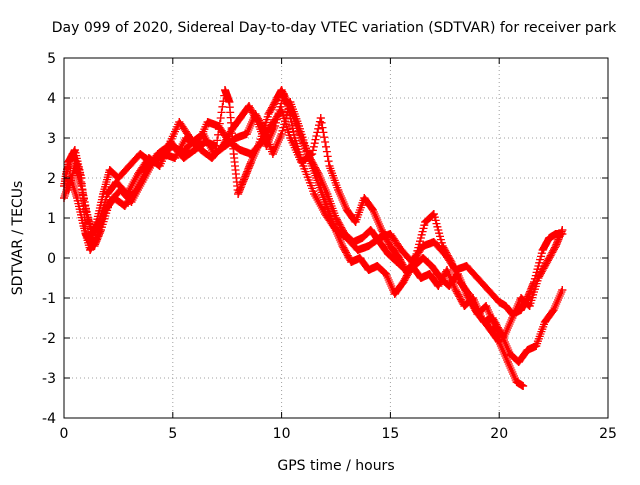 Image resolution: width=640 pixels, height=485 pixels. What do you see at coordinates (51, 219) in the screenshot?
I see `y-tick-label: 1` at bounding box center [51, 219].